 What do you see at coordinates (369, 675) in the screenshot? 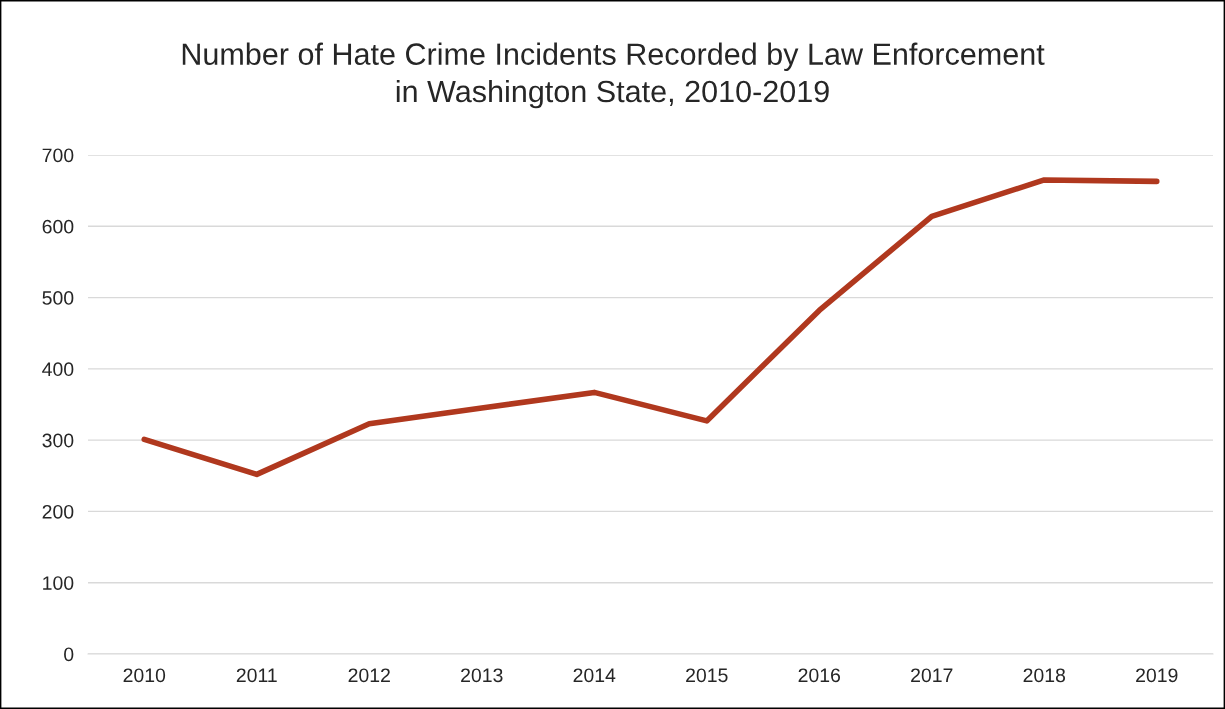
I see `x-tick-label: 2012` at bounding box center [369, 675].